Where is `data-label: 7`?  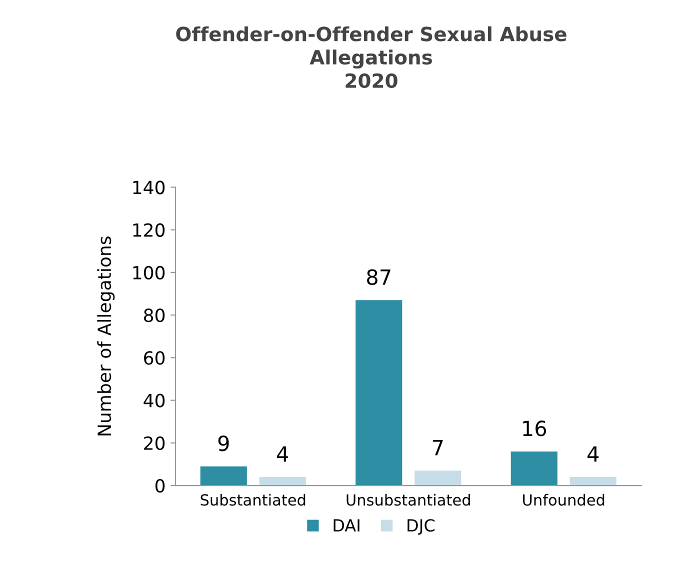
data-label: 7 is located at coordinates (437, 448).